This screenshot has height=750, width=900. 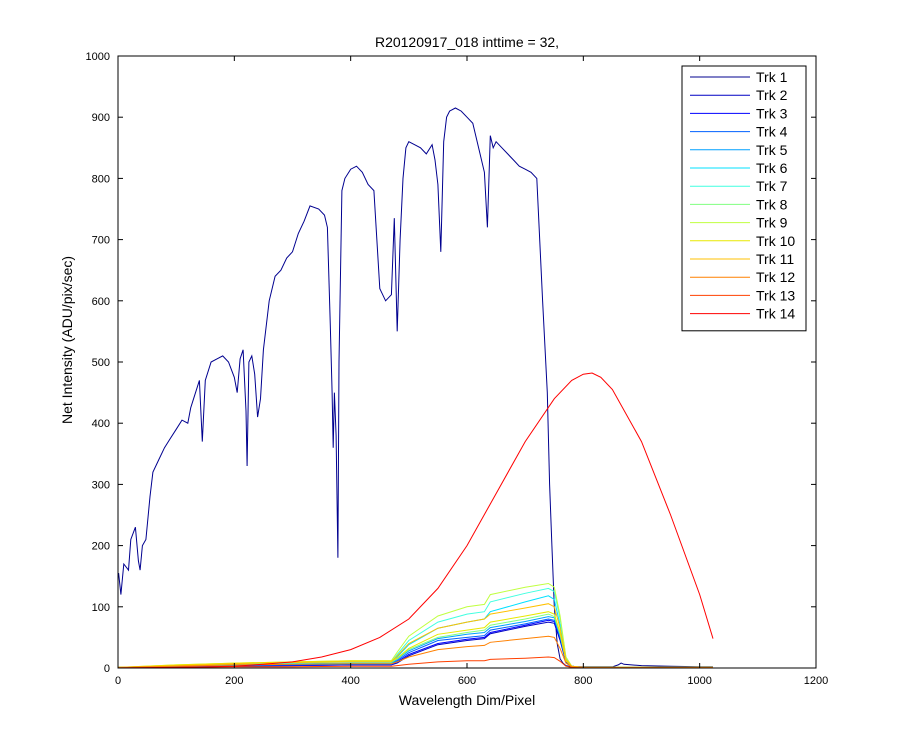 I want to click on x-tick-label: 1000, so click(x=699, y=681).